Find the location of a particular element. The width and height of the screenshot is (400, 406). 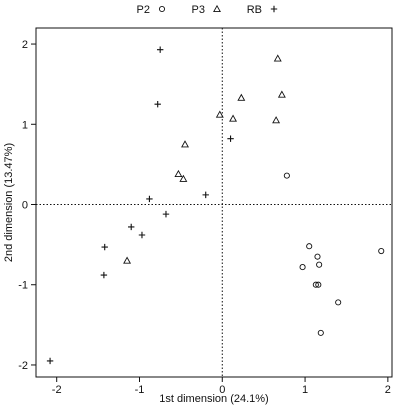

legend-label: P2 is located at coordinates (143, 10).